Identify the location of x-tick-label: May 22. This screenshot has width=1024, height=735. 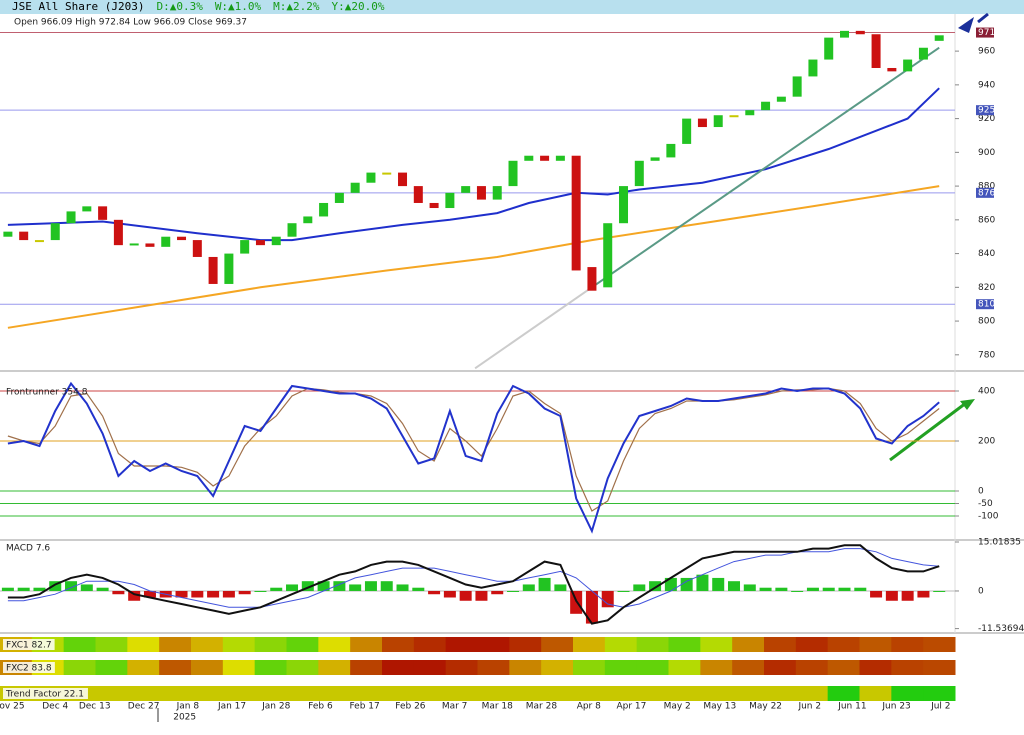
(765, 707).